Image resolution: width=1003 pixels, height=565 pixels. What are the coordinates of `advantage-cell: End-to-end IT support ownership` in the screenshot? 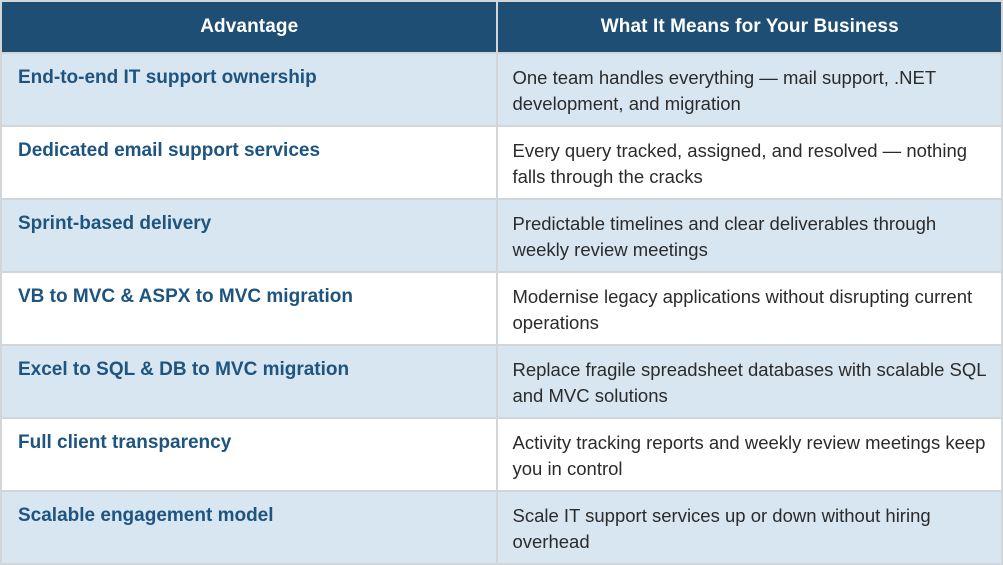 It's located at (249, 89).